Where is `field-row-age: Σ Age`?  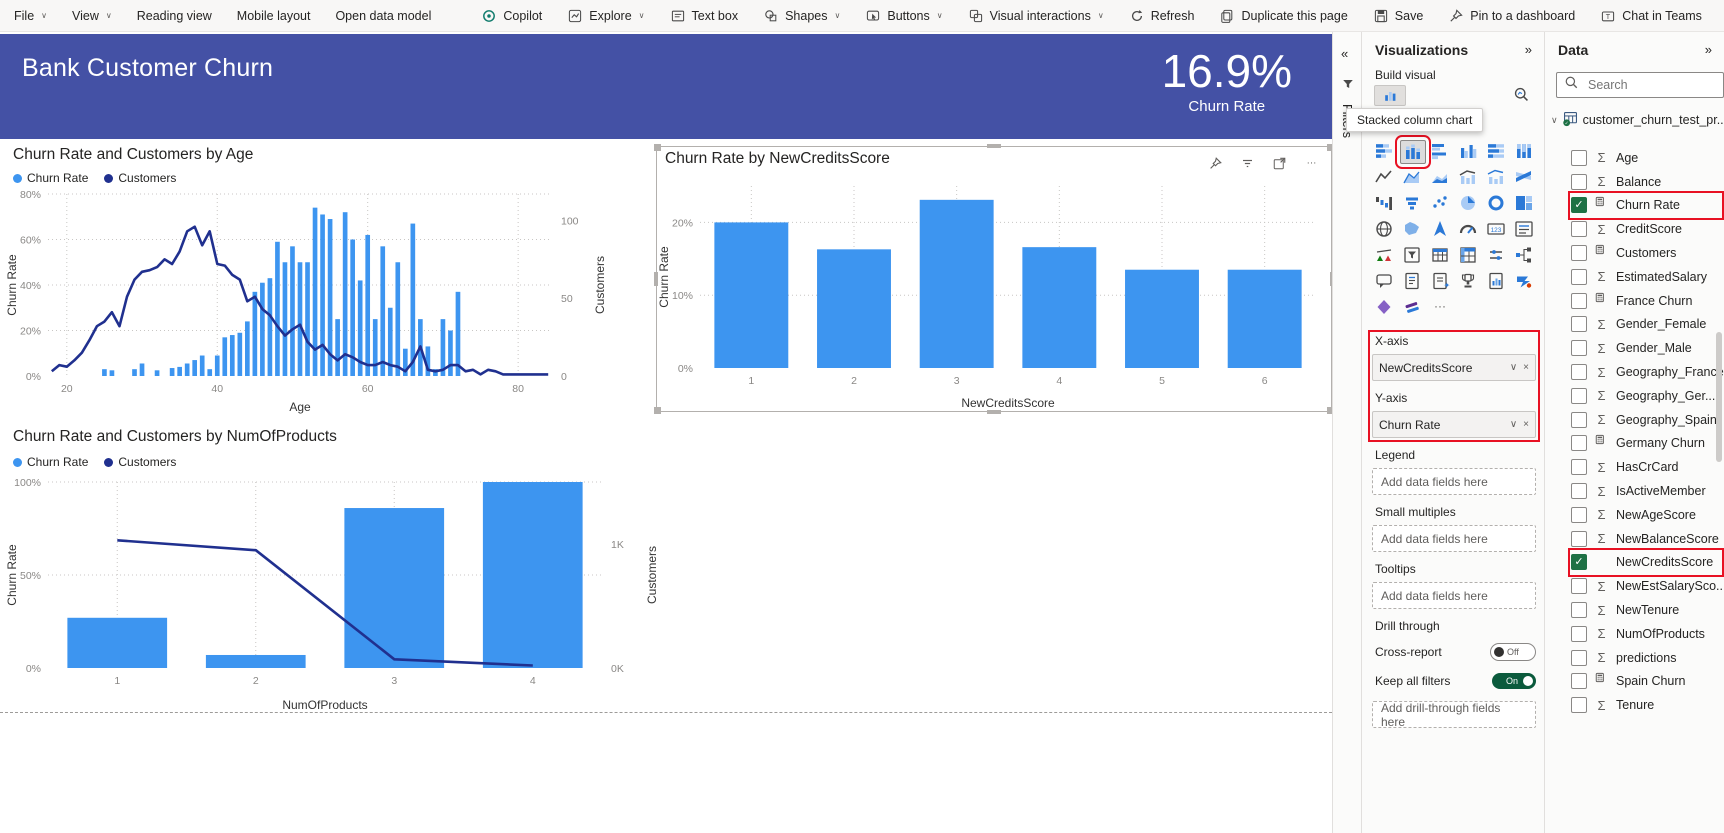 field-row-age: Σ Age is located at coordinates (1646, 158).